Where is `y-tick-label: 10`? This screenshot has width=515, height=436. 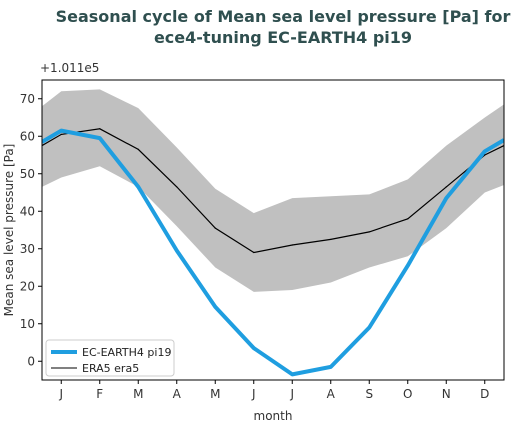 y-tick-label: 10 is located at coordinates (27, 324).